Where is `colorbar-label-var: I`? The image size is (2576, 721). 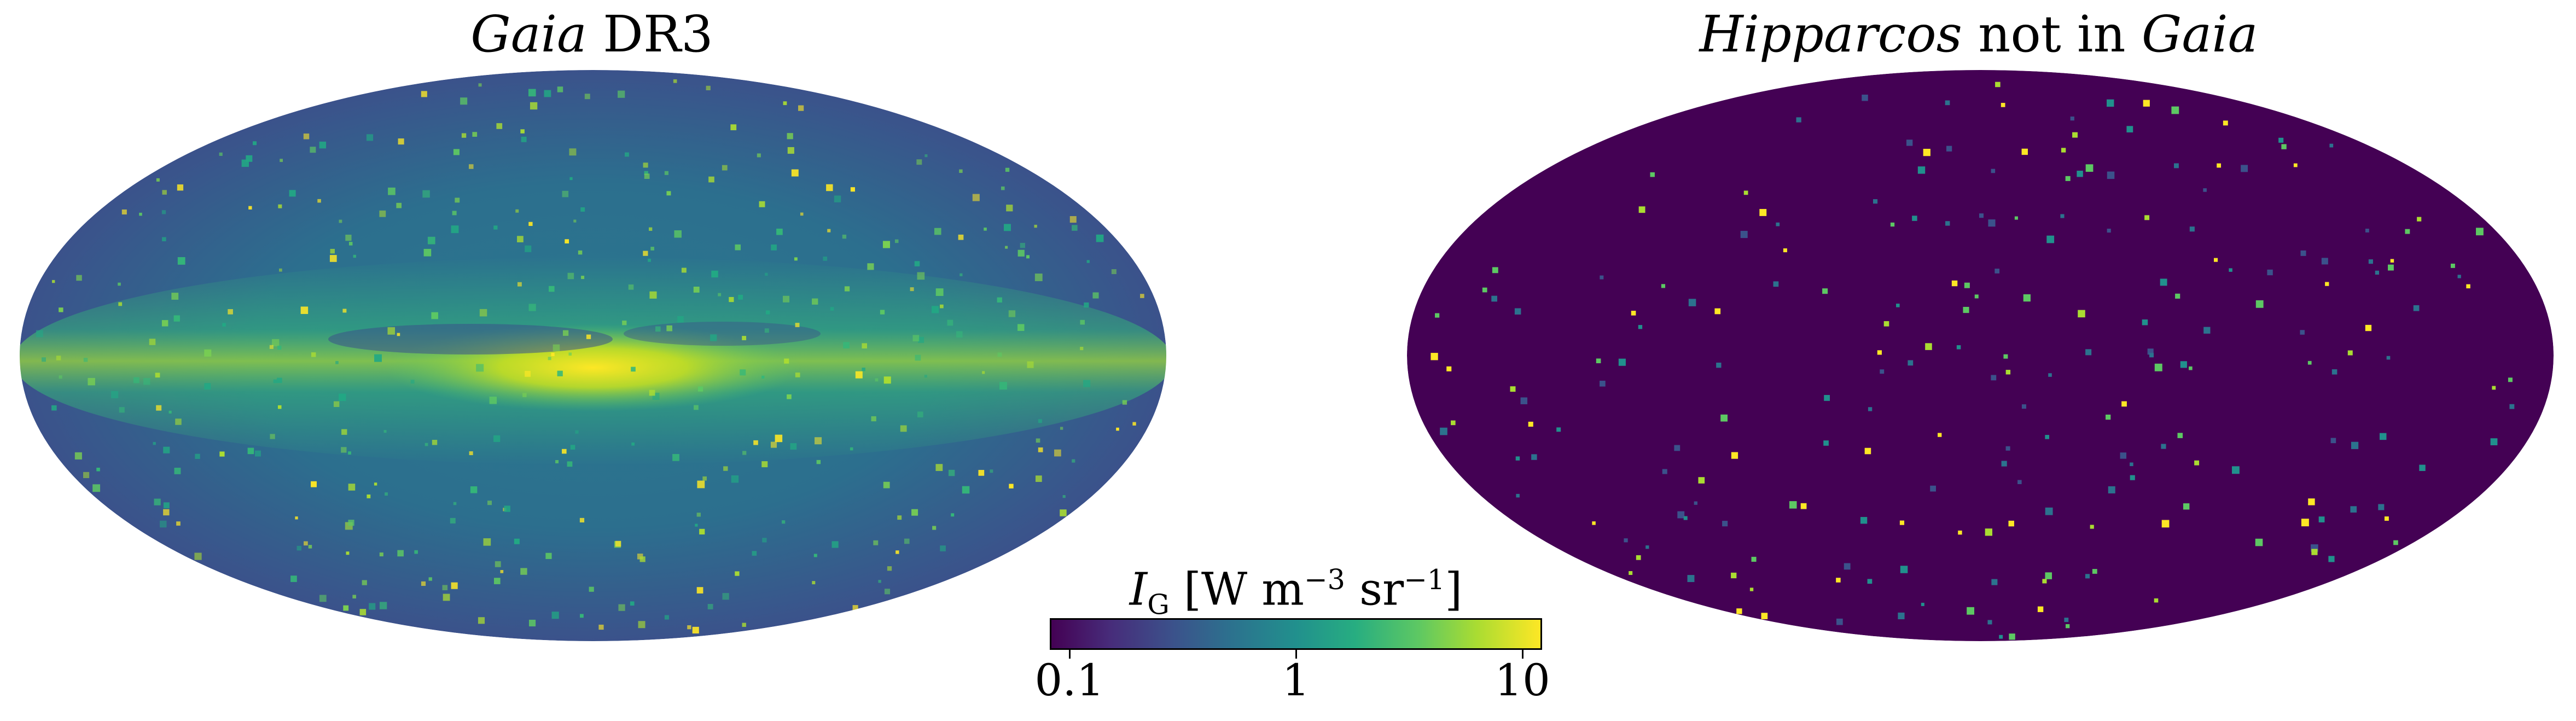
colorbar-label-var: I is located at coordinates (1138, 589).